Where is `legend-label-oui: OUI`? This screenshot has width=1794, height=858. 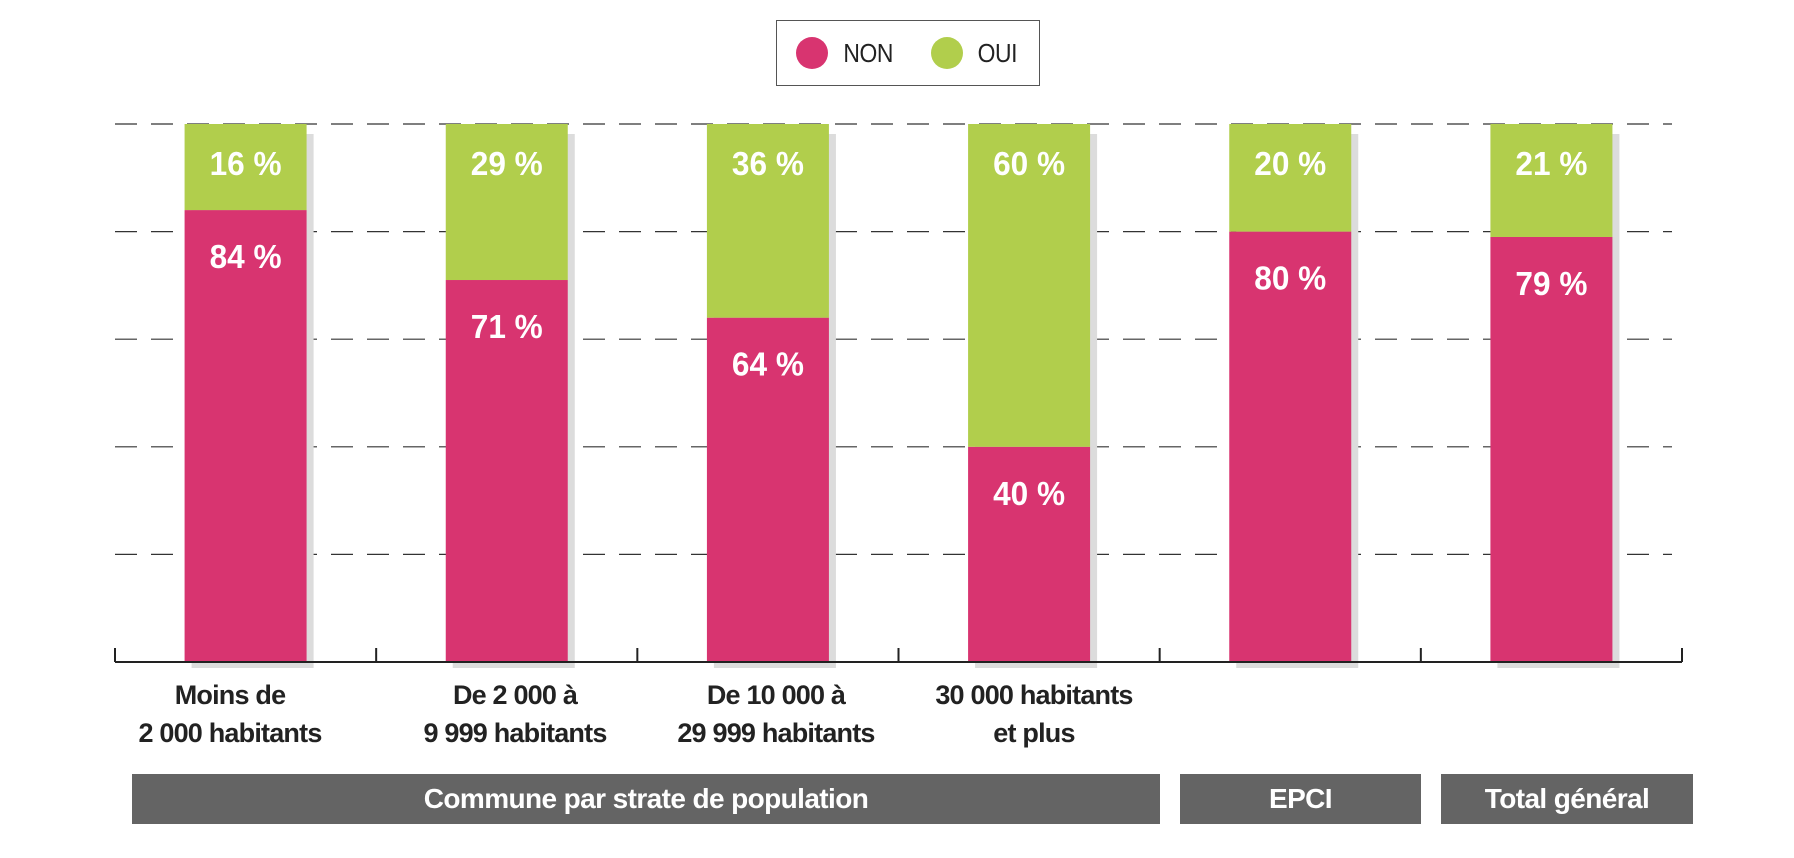 legend-label-oui: OUI is located at coordinates (997, 52).